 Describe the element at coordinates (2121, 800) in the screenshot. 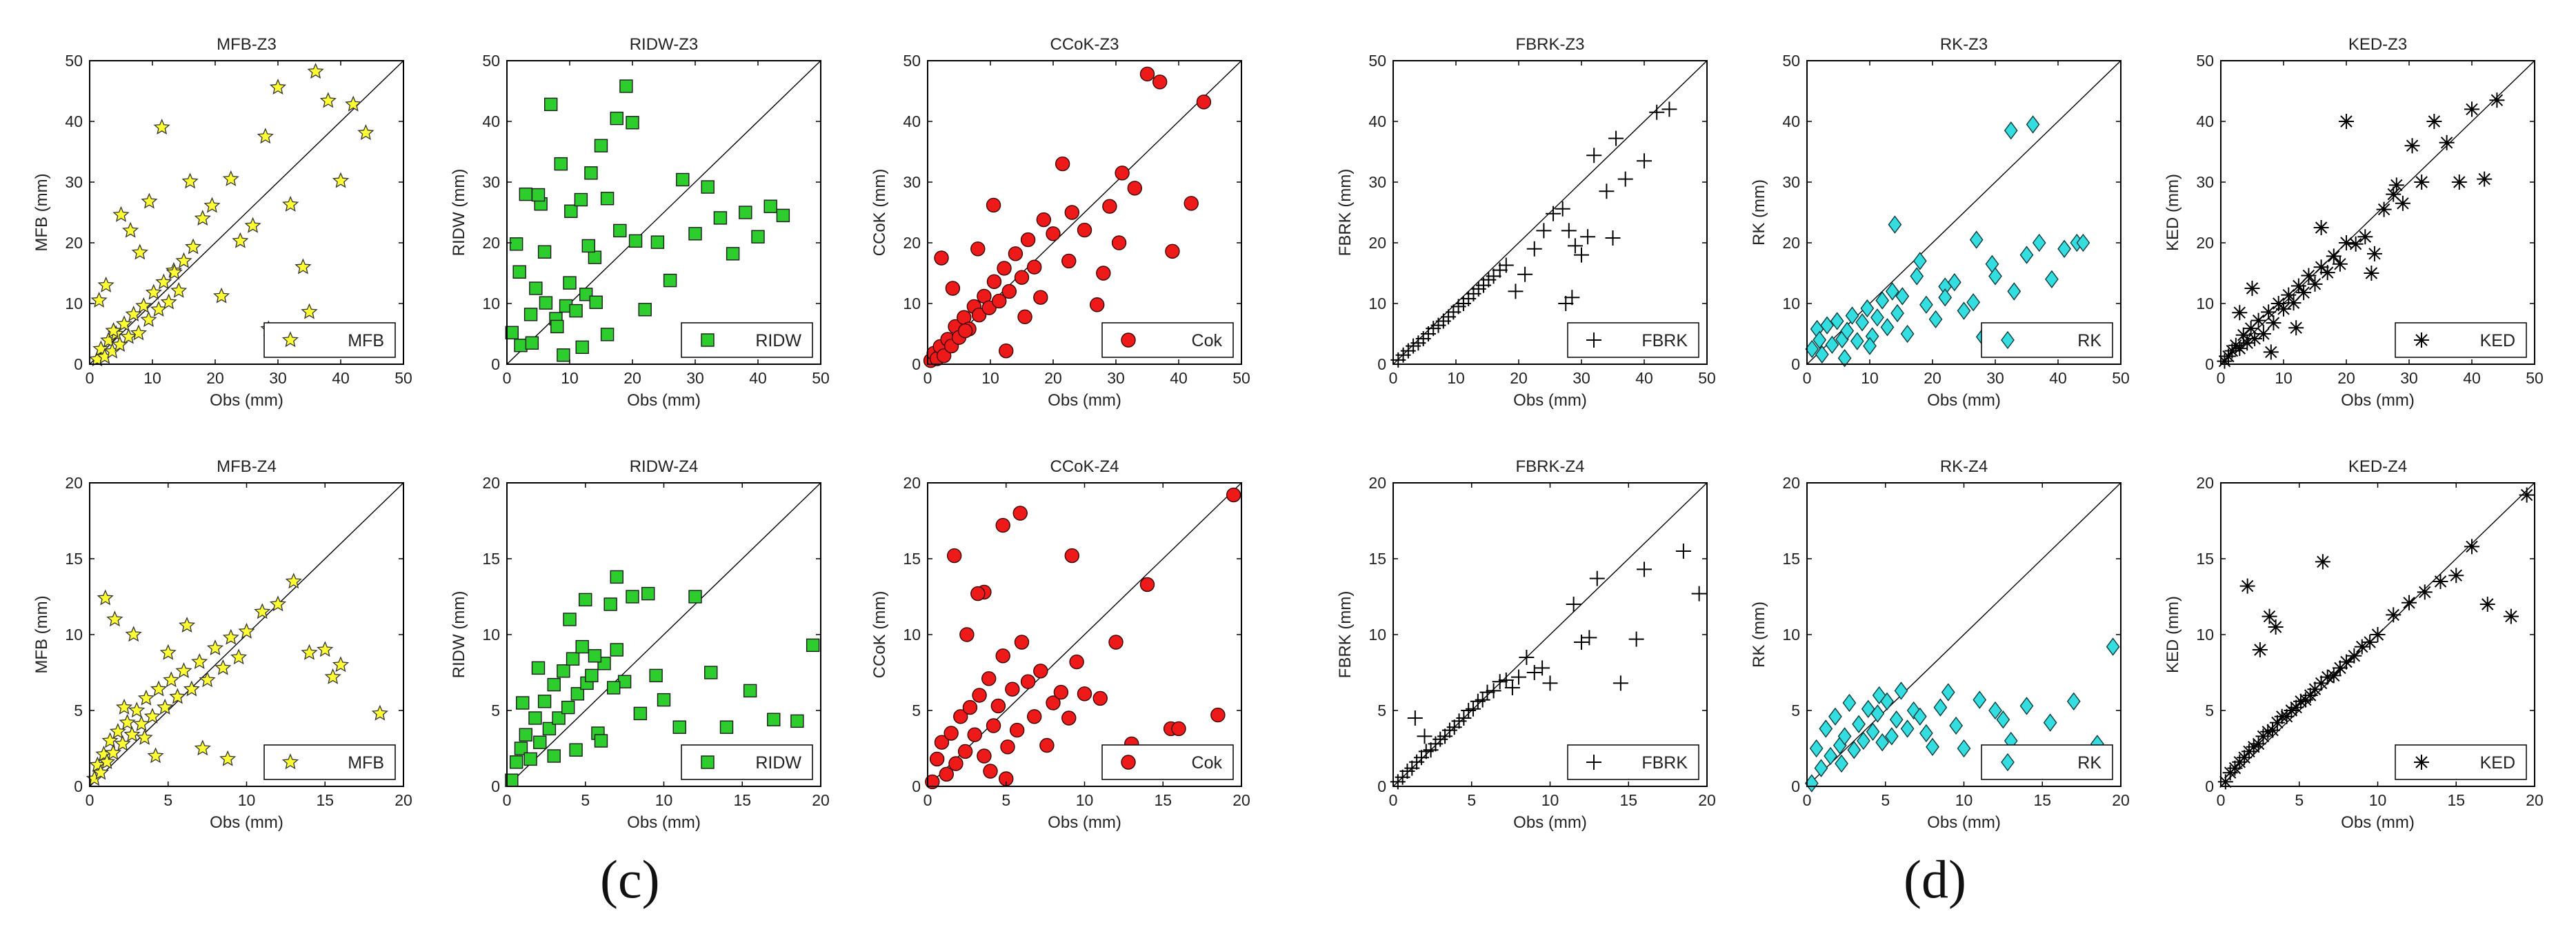

I see `x-tick-label: 20` at that location.